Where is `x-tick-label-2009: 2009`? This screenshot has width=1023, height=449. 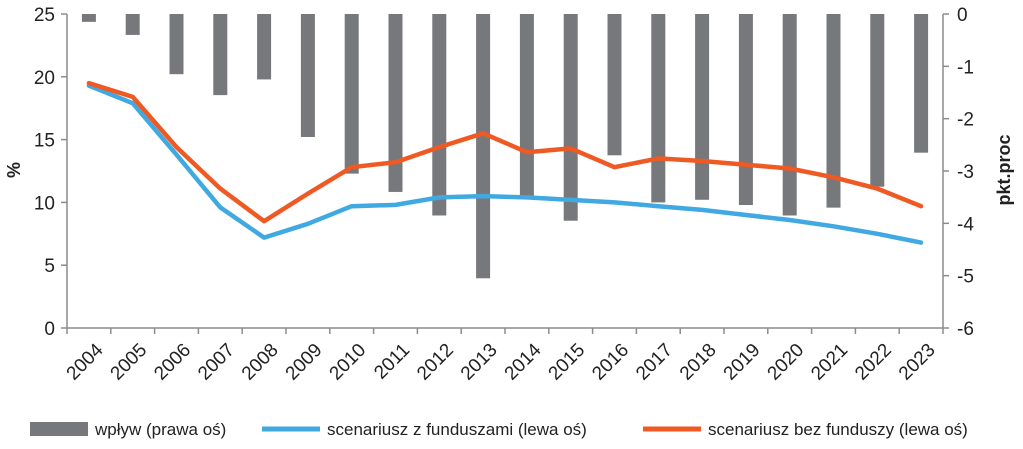
x-tick-label-2009: 2009 is located at coordinates (304, 362).